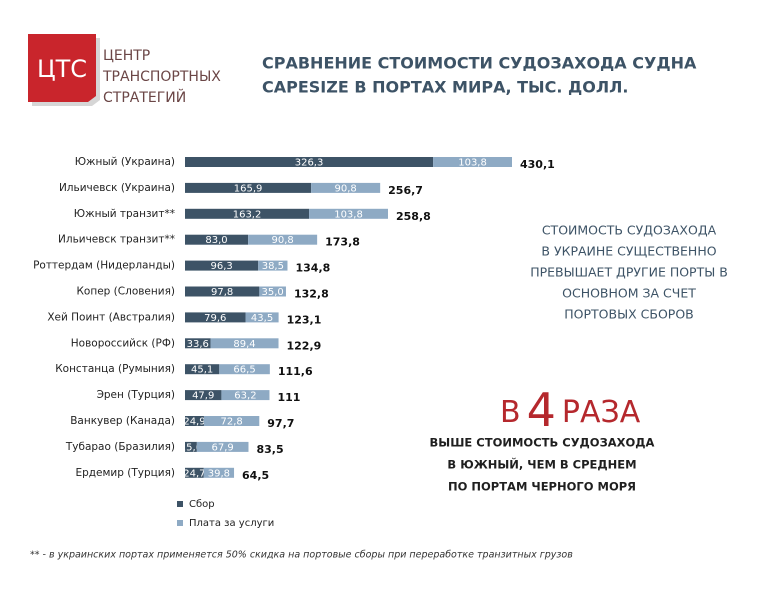 This screenshot has width=766, height=589. I want to click on category-label: Тубарао (Бразилия), so click(120, 447).